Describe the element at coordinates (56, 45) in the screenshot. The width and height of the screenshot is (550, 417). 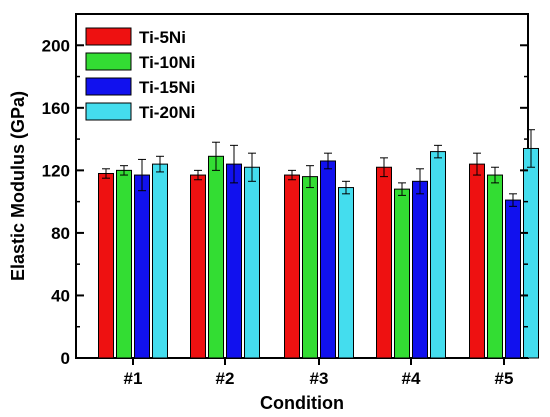
I see `y-tick-label: 200` at that location.